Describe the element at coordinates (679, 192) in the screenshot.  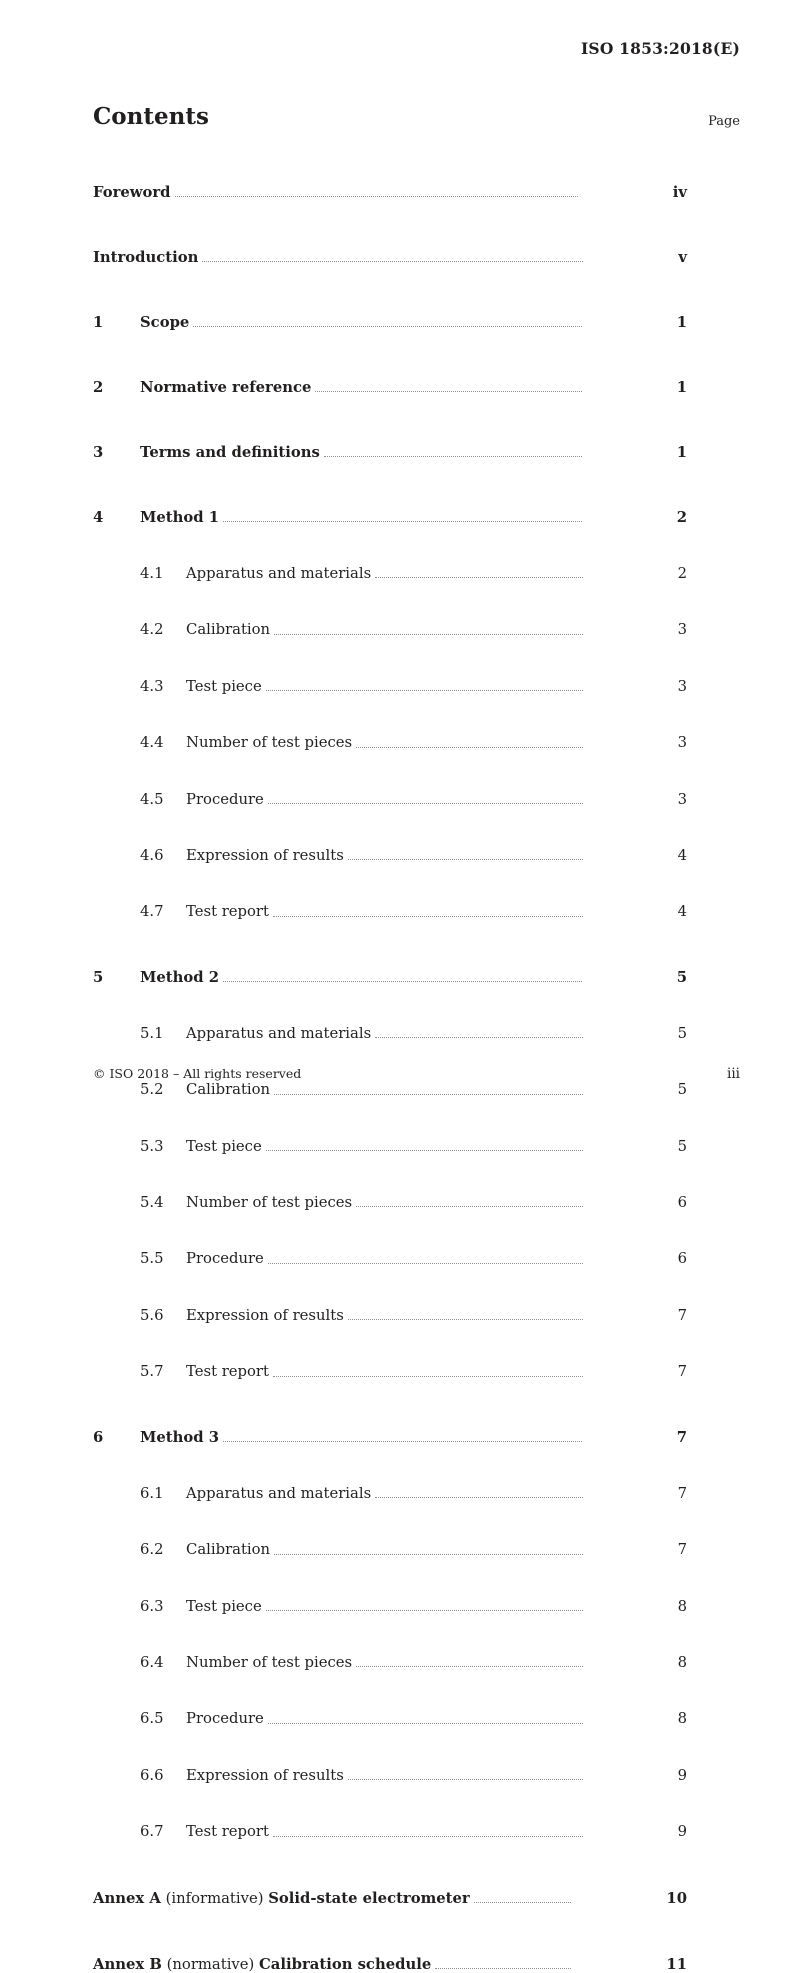
I see `toc-entry-page: iv` at that location.